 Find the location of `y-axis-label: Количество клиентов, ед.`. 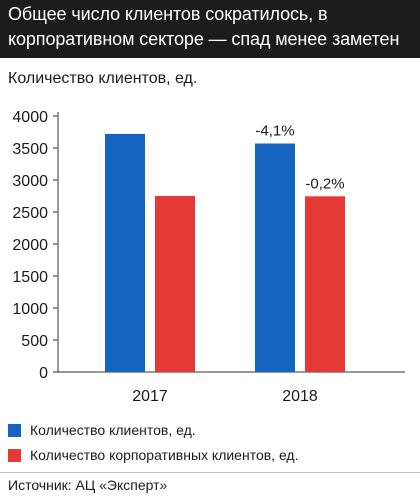

y-axis-label: Количество клиентов, ед. is located at coordinates (103, 78).